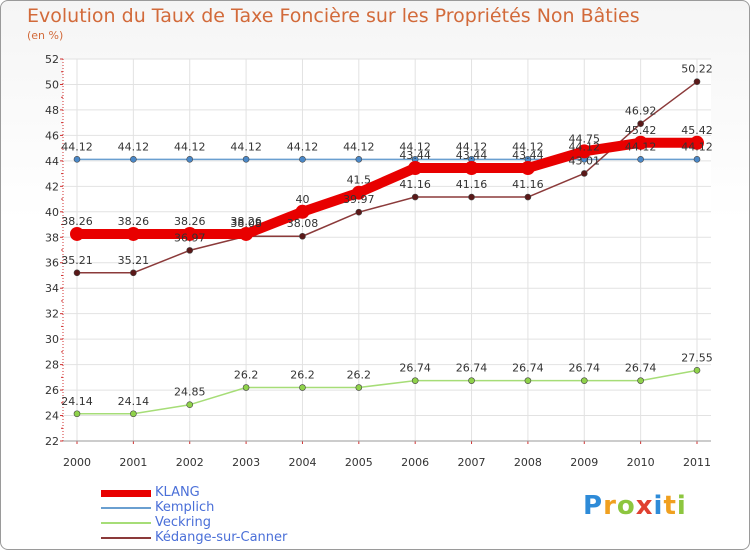 The height and width of the screenshot is (550, 750). What do you see at coordinates (183, 522) in the screenshot?
I see `legend-label-veckring: Veckring` at bounding box center [183, 522].